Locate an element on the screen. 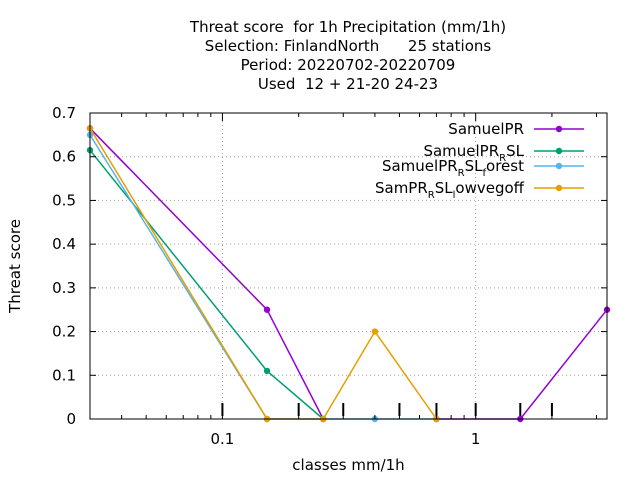 Image resolution: width=640 pixels, height=480 pixels. x-axis-label: classes mm/1h is located at coordinates (348, 465).